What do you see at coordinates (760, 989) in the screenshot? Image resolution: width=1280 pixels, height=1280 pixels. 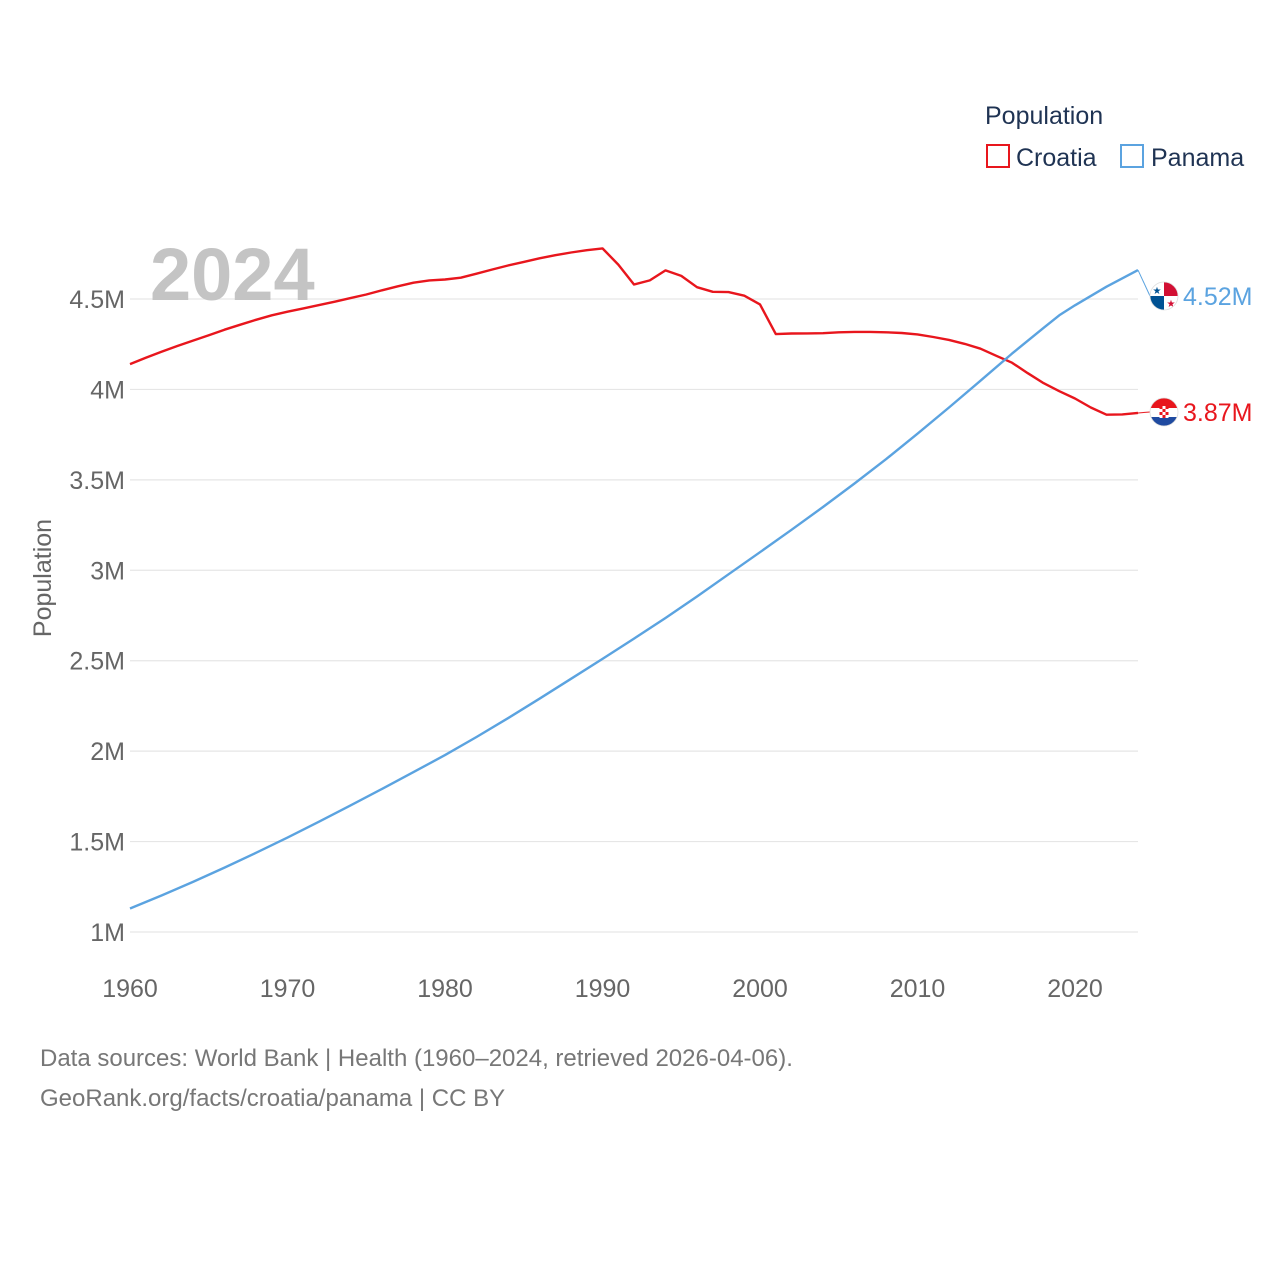 I see `x-tick-label: 2000` at bounding box center [760, 989].